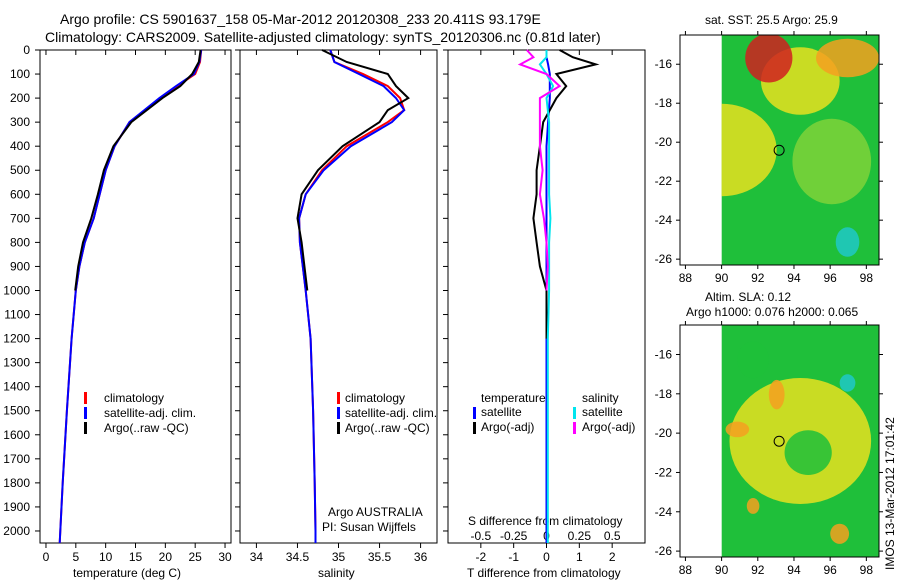  I want to click on x2-tick-label: -0.5, so click(480, 536).